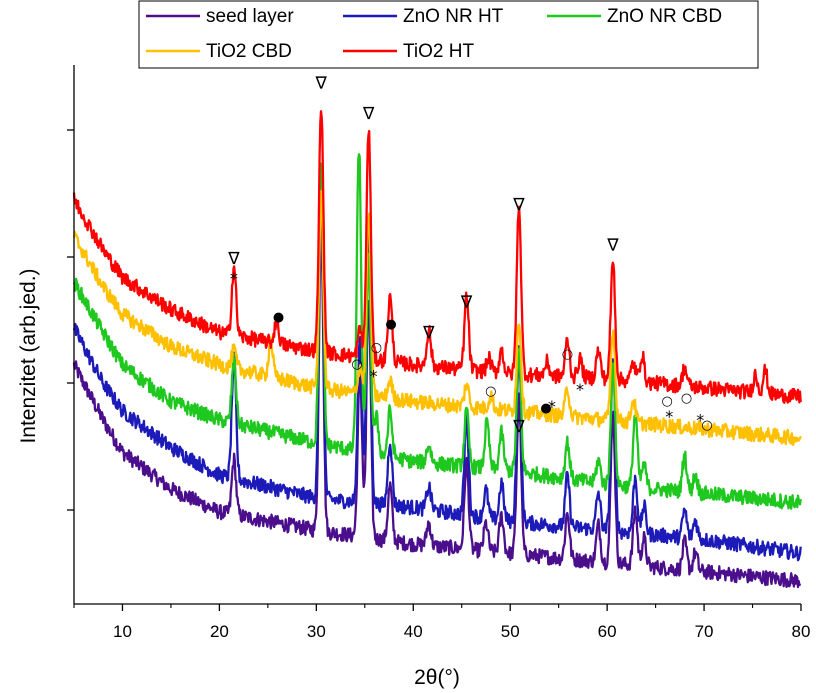 Image resolution: width=816 pixels, height=693 pixels. What do you see at coordinates (28, 355) in the screenshot?
I see `y-axis-title: Intenzitet (arb.jed.)` at bounding box center [28, 355].